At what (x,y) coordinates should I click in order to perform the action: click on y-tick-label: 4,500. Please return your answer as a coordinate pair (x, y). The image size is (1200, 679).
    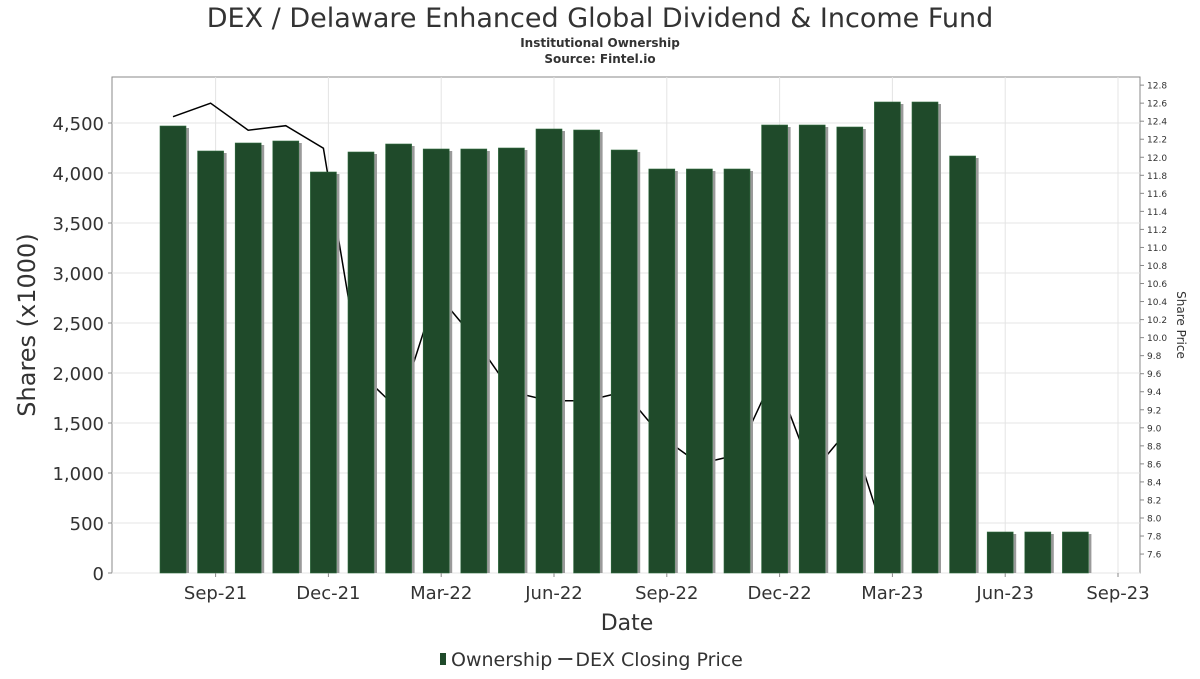
    Looking at the image, I should click on (78, 124).